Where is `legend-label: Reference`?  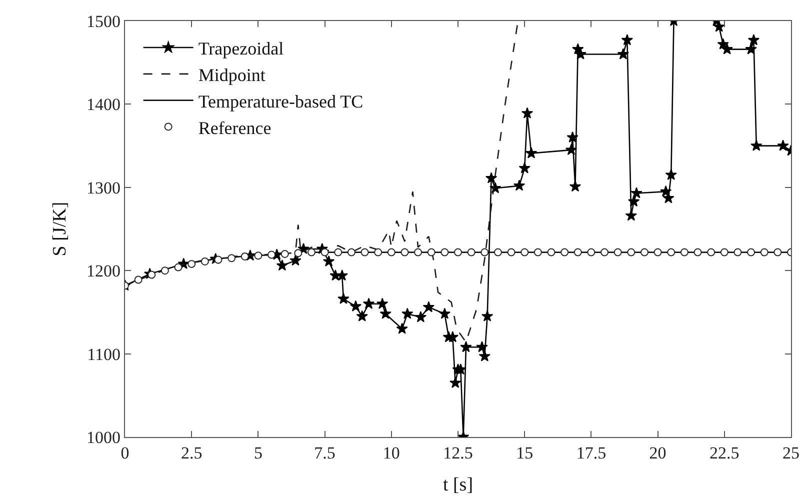
legend-label: Reference is located at coordinates (235, 128).